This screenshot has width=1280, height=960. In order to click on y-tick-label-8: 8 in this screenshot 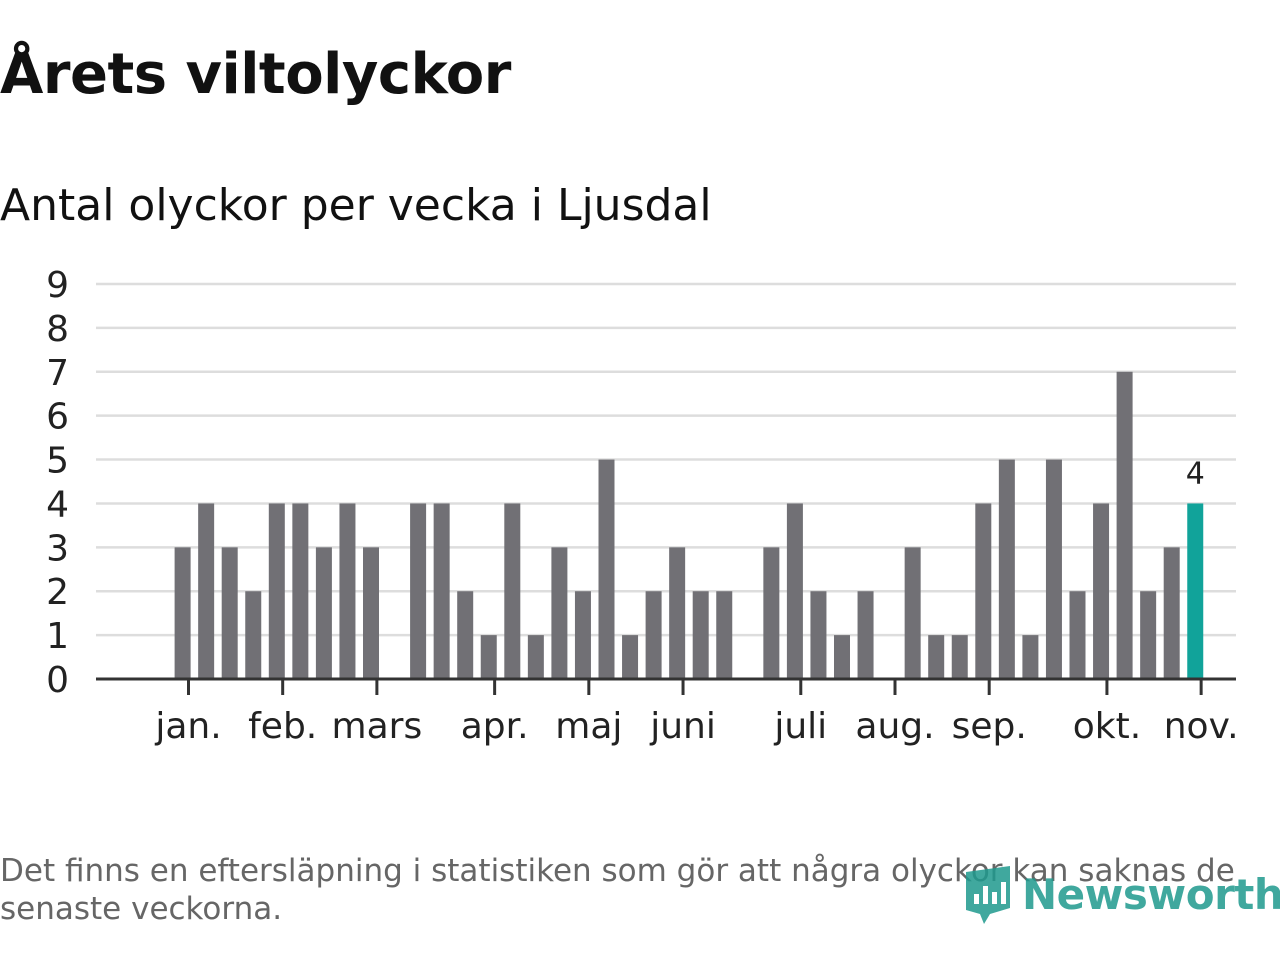, I will do `click(57, 329)`.